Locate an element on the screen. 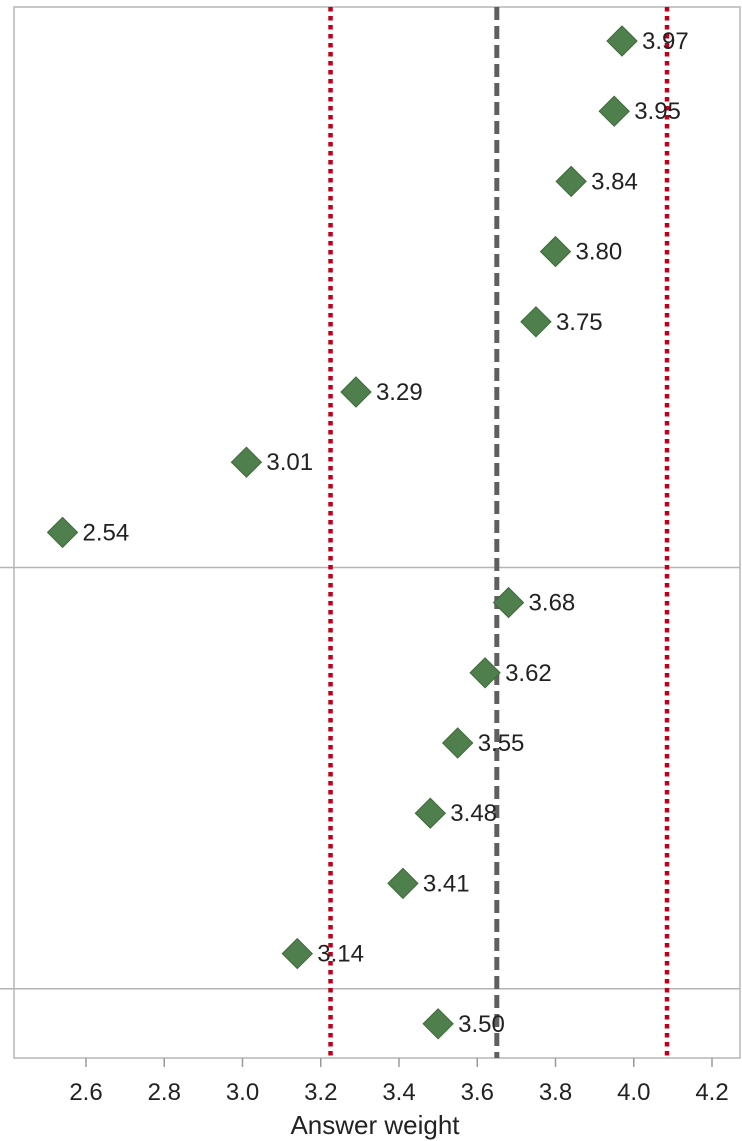  x-tick-label: 4.2 is located at coordinates (711, 1092).